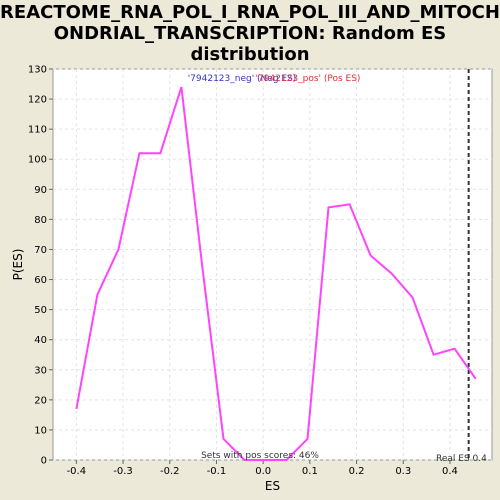 The image size is (500, 500). I want to click on y-tick-label: 100, so click(37, 160).